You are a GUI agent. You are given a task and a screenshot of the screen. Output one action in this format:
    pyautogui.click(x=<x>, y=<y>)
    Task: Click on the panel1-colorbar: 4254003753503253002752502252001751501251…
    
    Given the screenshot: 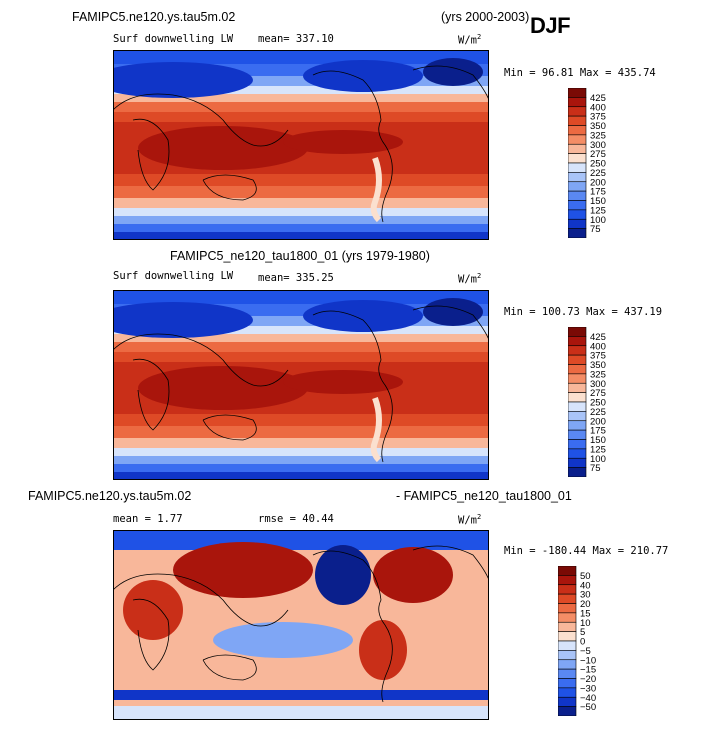 What is the action you would take?
    pyautogui.click(x=587, y=163)
    